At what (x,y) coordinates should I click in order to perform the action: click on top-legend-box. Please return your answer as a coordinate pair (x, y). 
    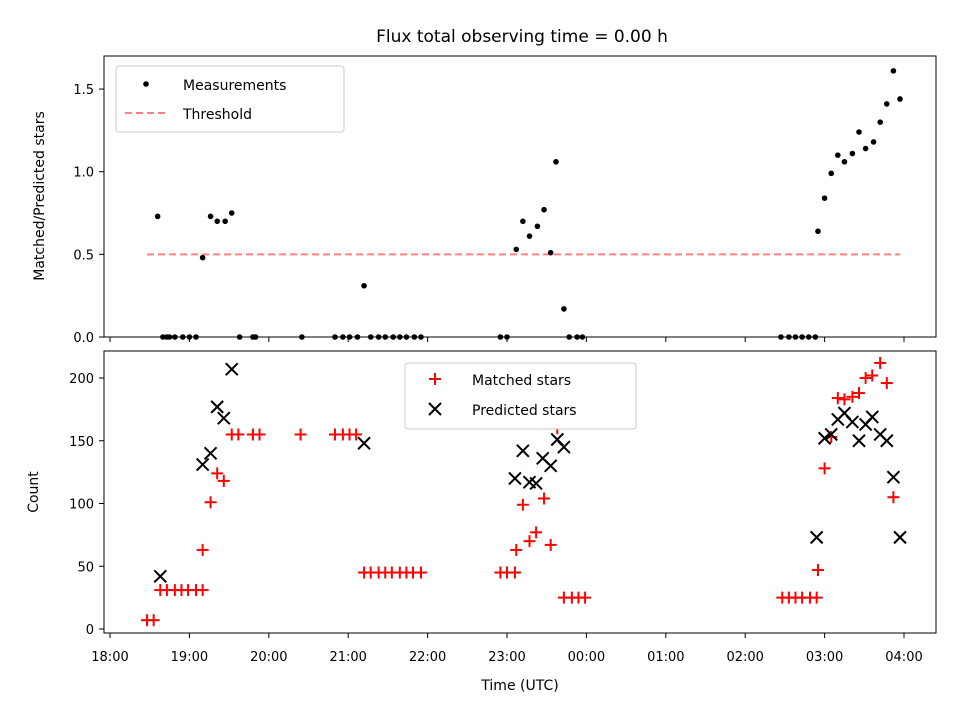
    Looking at the image, I should click on (230, 99).